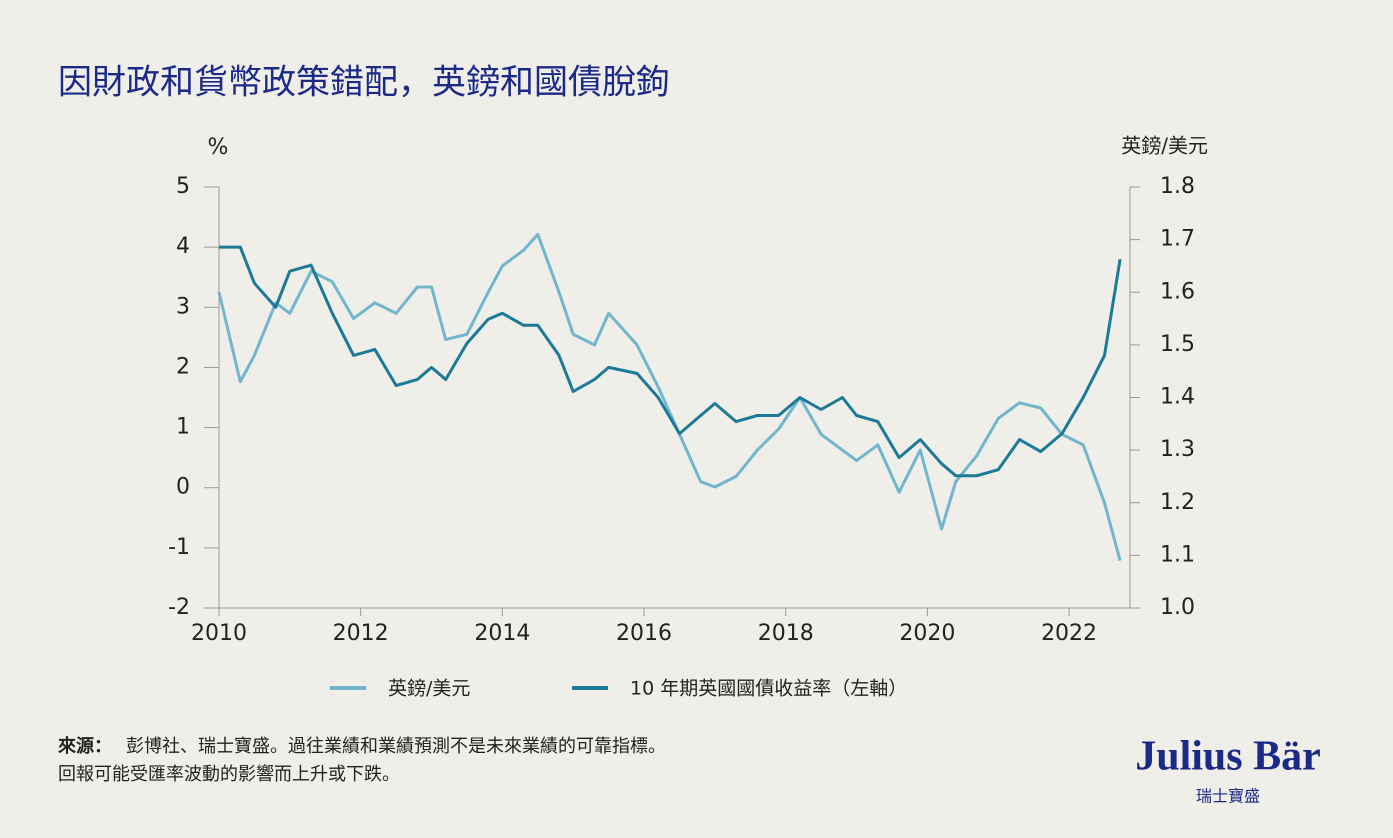 The image size is (1393, 838). What do you see at coordinates (927, 633) in the screenshot?
I see `x-tick-label: 2020` at bounding box center [927, 633].